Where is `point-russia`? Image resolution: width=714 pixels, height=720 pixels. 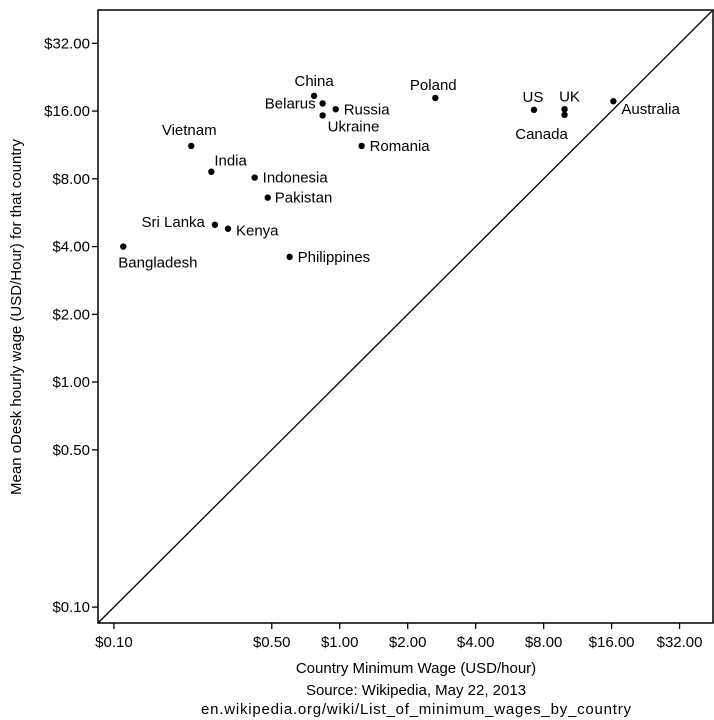
point-russia is located at coordinates (335, 109).